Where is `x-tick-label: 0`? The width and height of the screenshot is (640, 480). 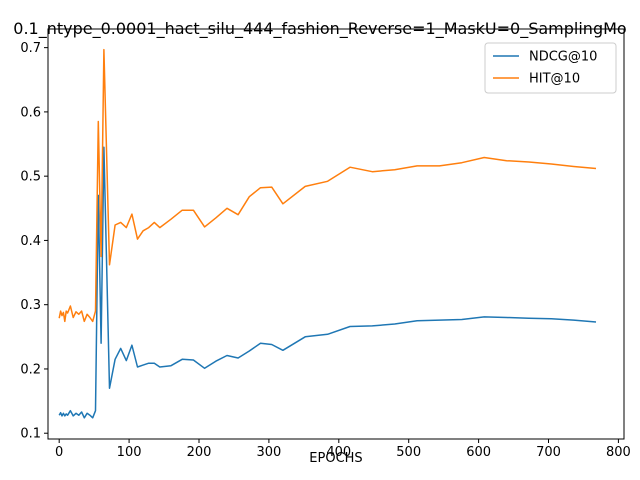
x-tick-label: 0 is located at coordinates (59, 452).